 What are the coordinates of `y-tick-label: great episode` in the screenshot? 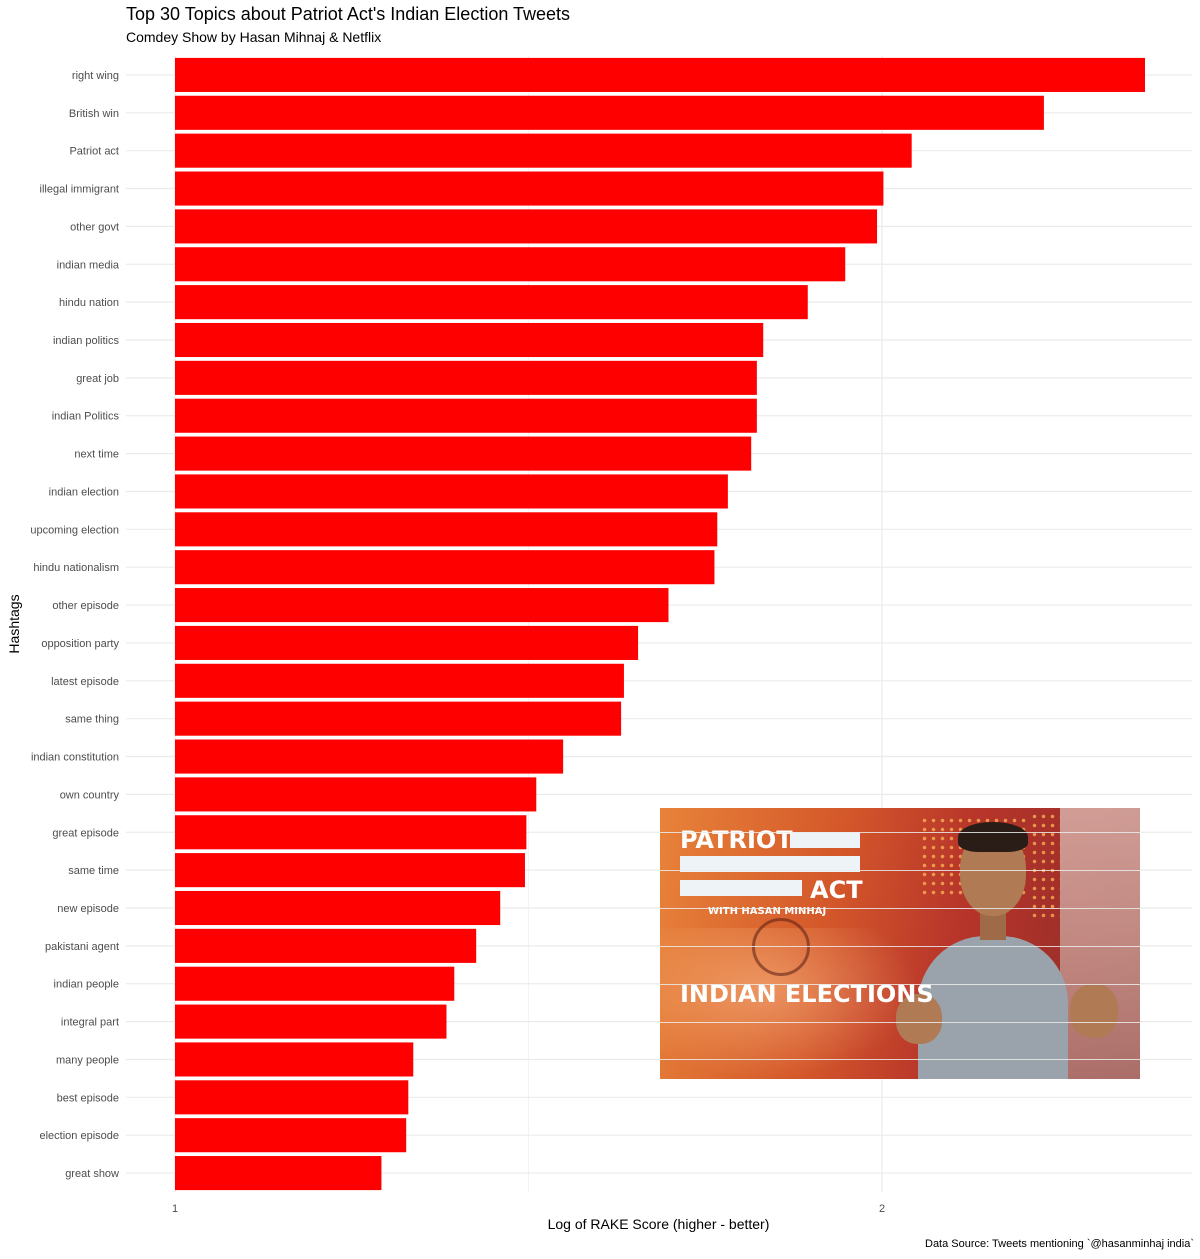 It's located at (85, 833).